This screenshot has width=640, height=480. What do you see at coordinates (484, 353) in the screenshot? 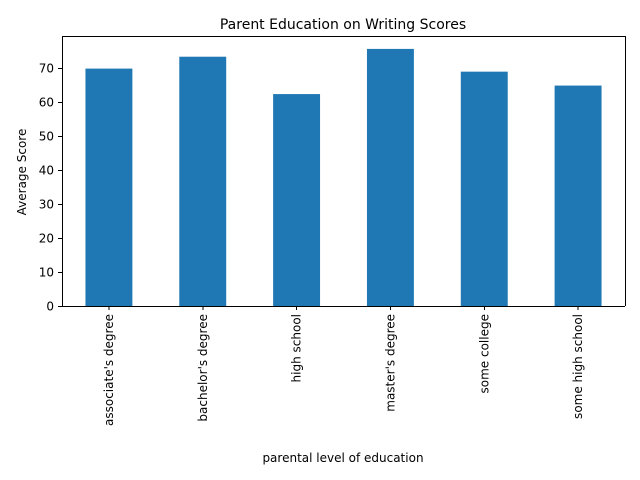
I see `x-tick-label: some college` at bounding box center [484, 353].